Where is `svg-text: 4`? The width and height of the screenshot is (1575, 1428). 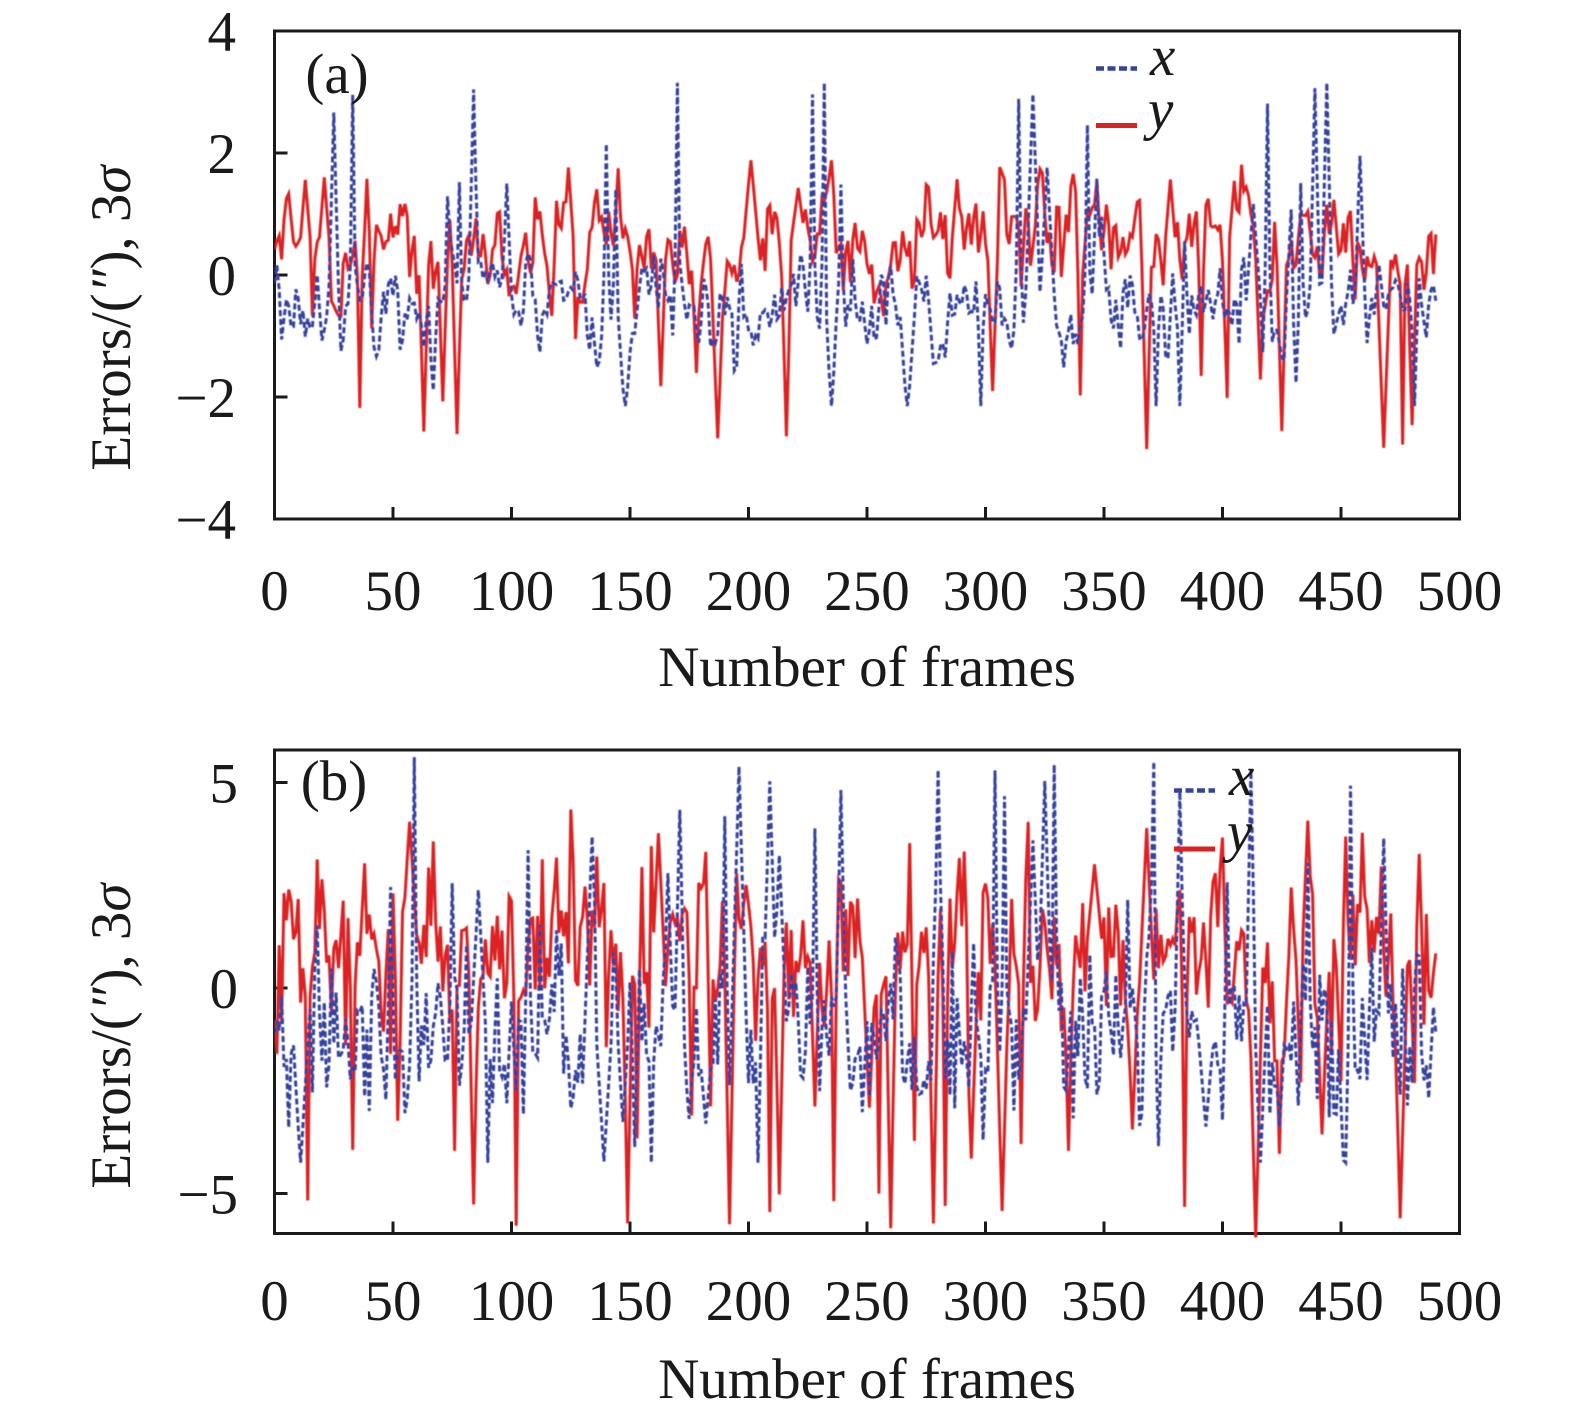 svg-text: 4 is located at coordinates (222, 32).